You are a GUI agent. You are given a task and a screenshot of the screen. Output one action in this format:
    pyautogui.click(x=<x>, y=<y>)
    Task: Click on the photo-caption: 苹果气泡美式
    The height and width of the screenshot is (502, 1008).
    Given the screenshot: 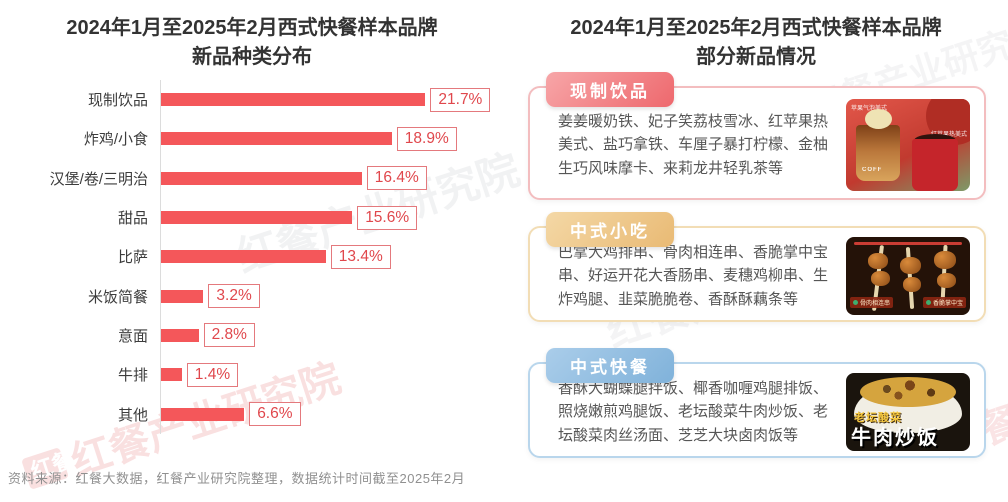 What is the action you would take?
    pyautogui.click(x=869, y=109)
    